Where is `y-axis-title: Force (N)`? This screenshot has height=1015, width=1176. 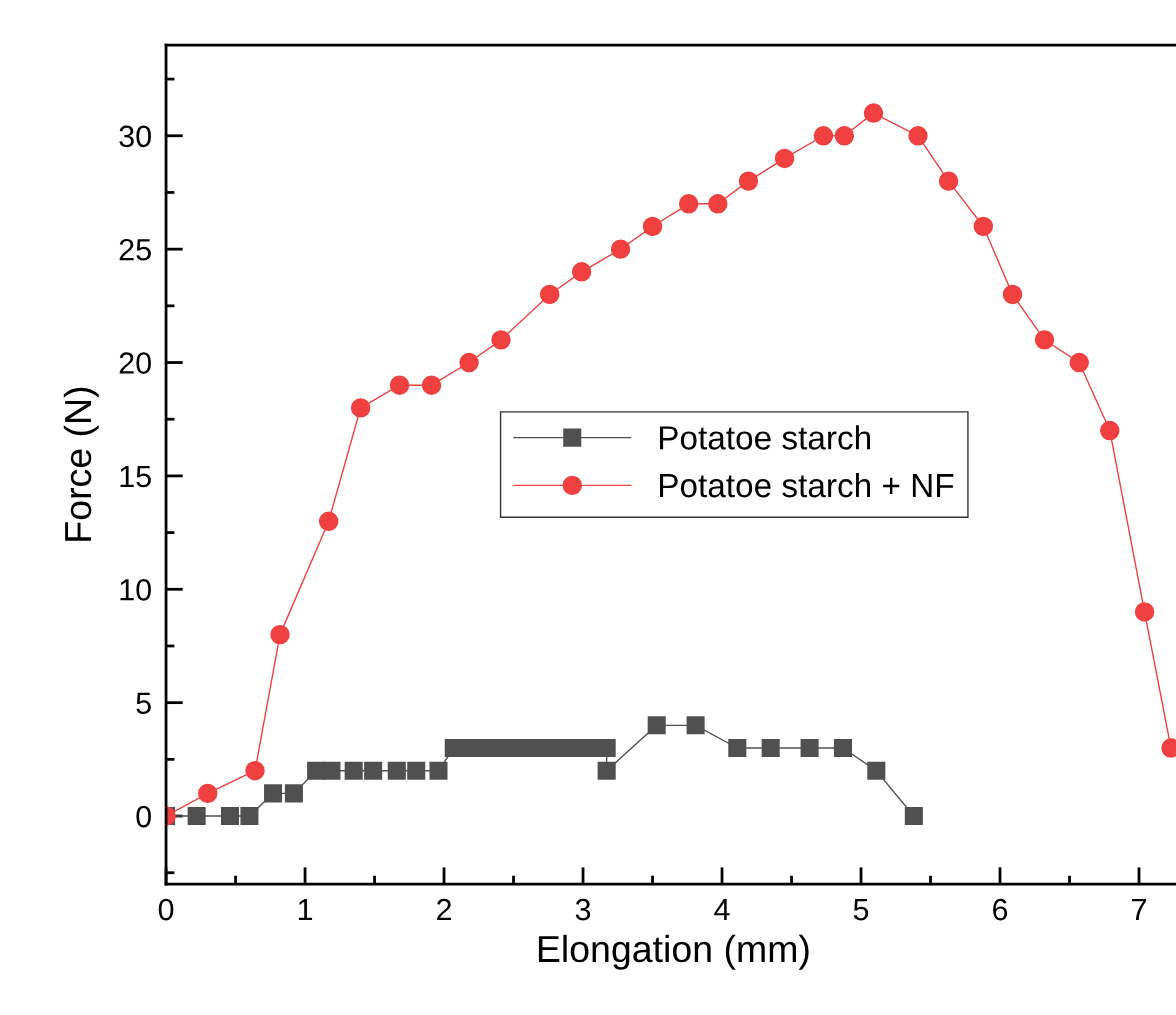
y-axis-title: Force (N) is located at coordinates (81, 464).